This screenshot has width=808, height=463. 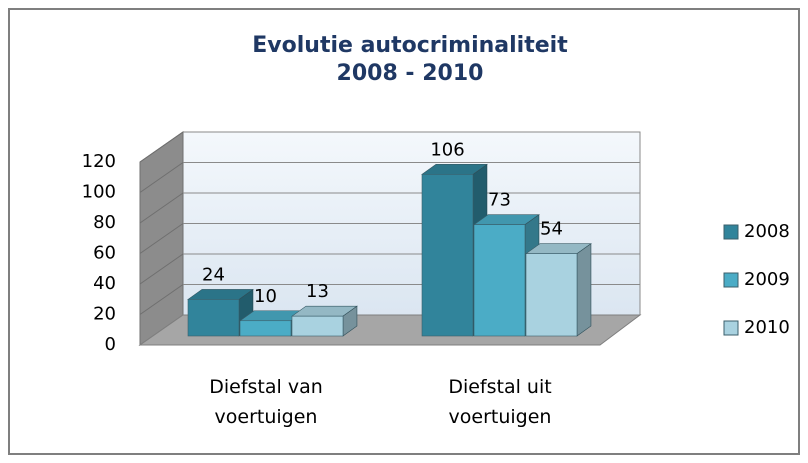 What do you see at coordinates (99, 192) in the screenshot?
I see `y-tick-label: 100` at bounding box center [99, 192].